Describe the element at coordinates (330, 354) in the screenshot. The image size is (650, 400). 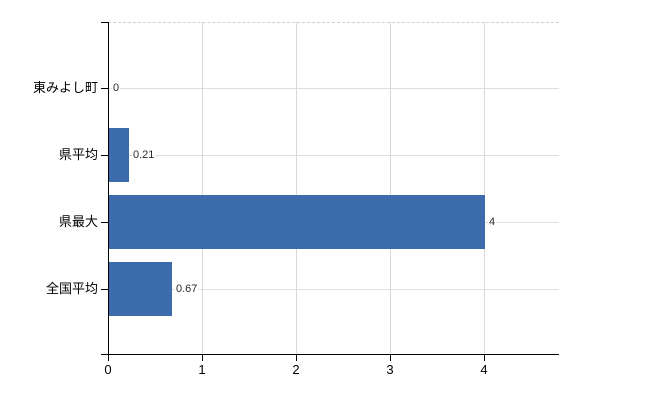
I see `x-axis-line` at that location.